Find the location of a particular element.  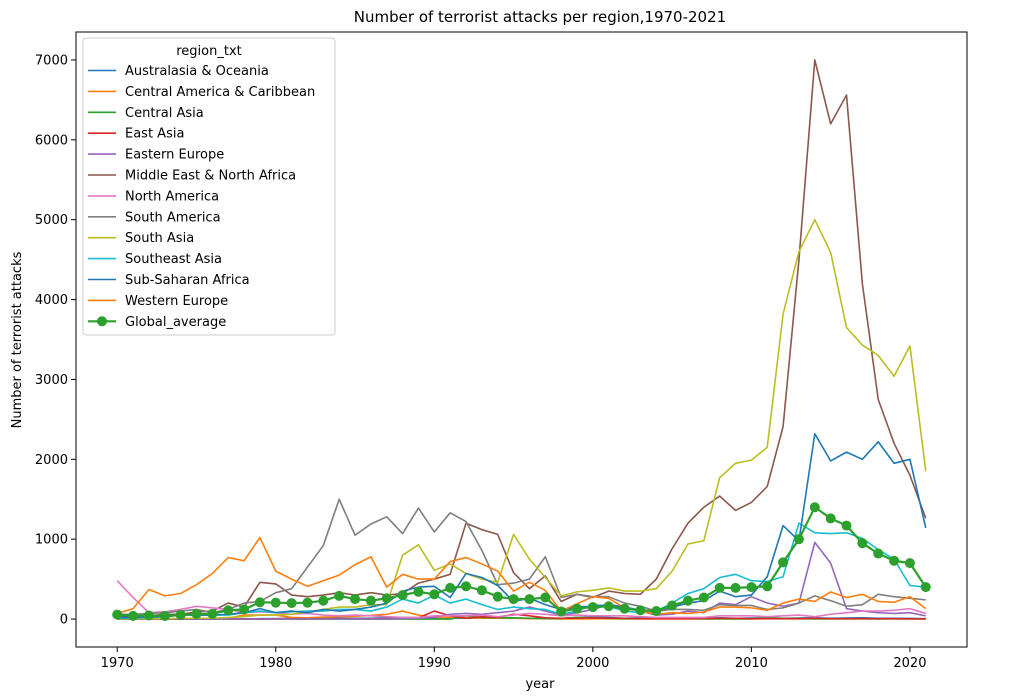

legend-label: Central Asia is located at coordinates (164, 113).